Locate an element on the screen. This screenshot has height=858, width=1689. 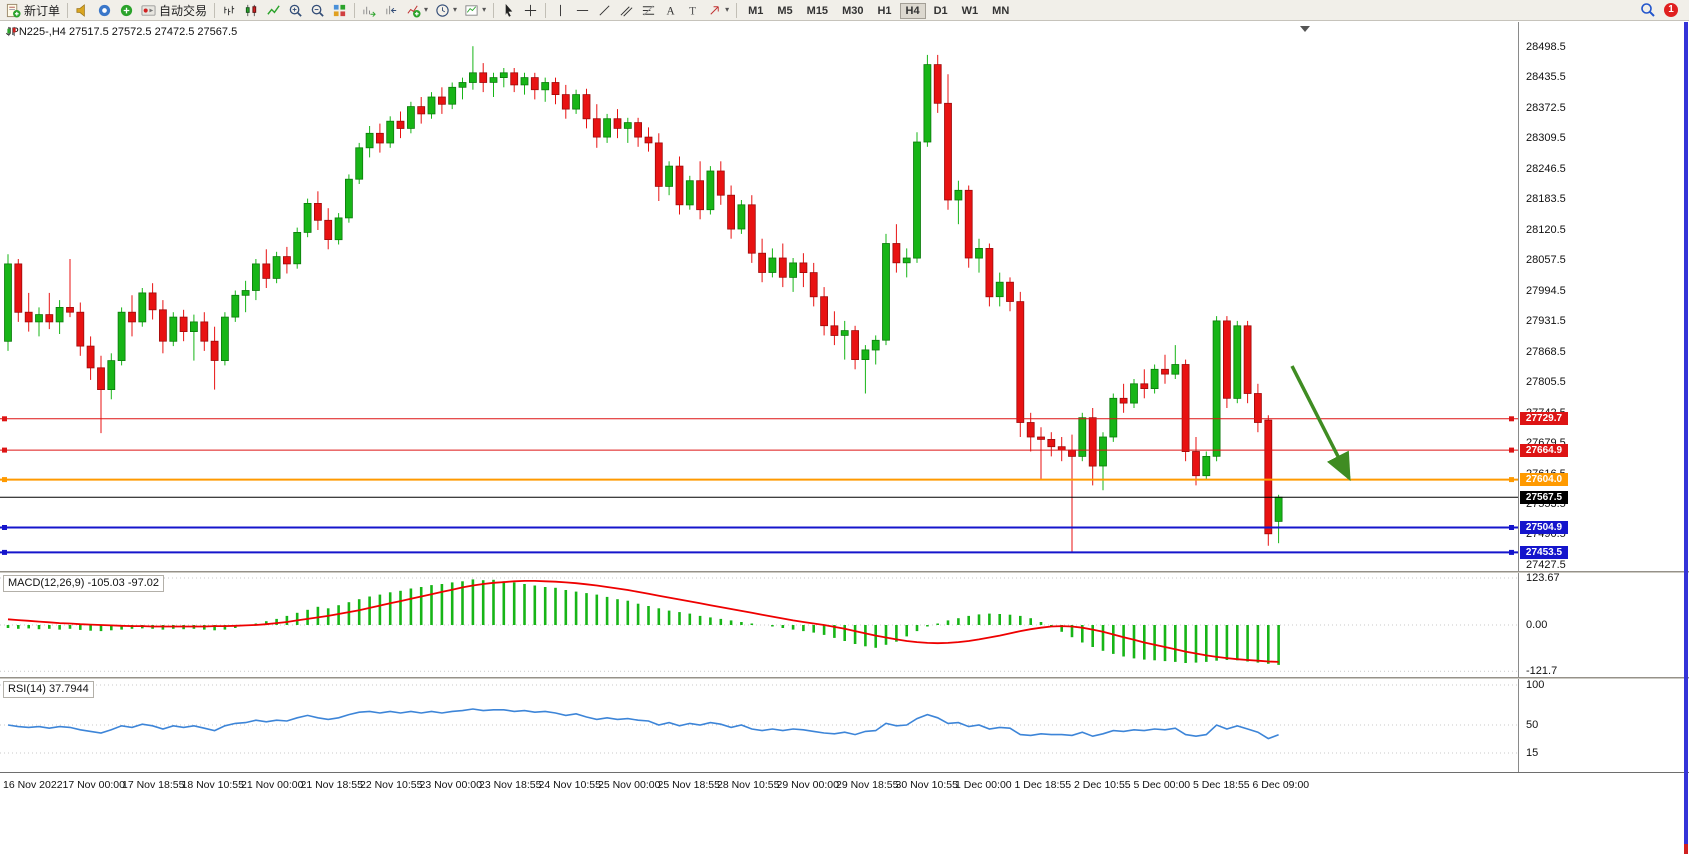
search-button is located at coordinates (1648, 10).